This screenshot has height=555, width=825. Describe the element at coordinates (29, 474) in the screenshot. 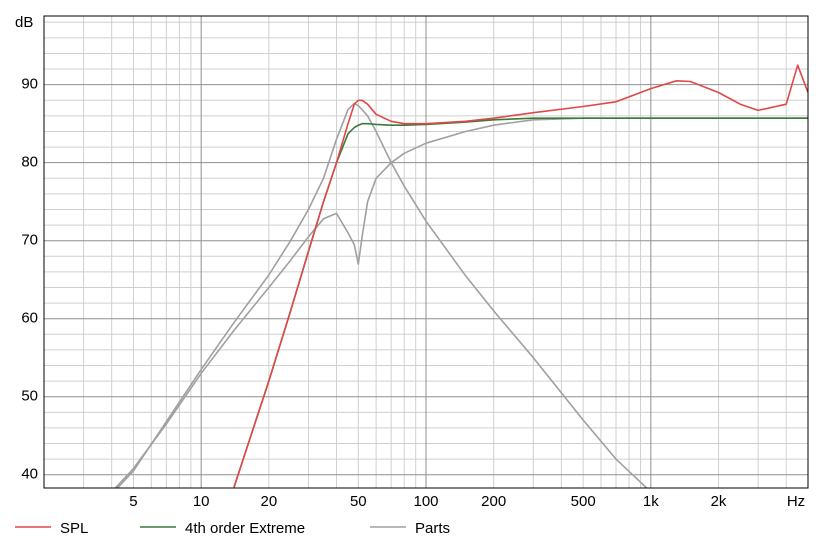

I see `y-tick-label: 40` at that location.